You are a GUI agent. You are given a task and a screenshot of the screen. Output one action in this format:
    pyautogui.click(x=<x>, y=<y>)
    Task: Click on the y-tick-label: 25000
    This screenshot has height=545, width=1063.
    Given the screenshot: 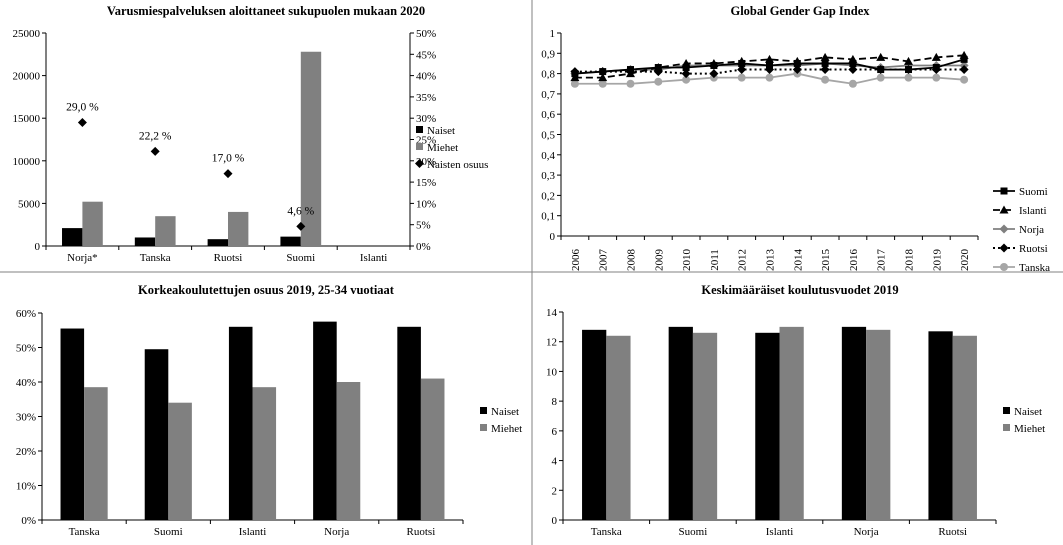 What is the action you would take?
    pyautogui.click(x=27, y=34)
    